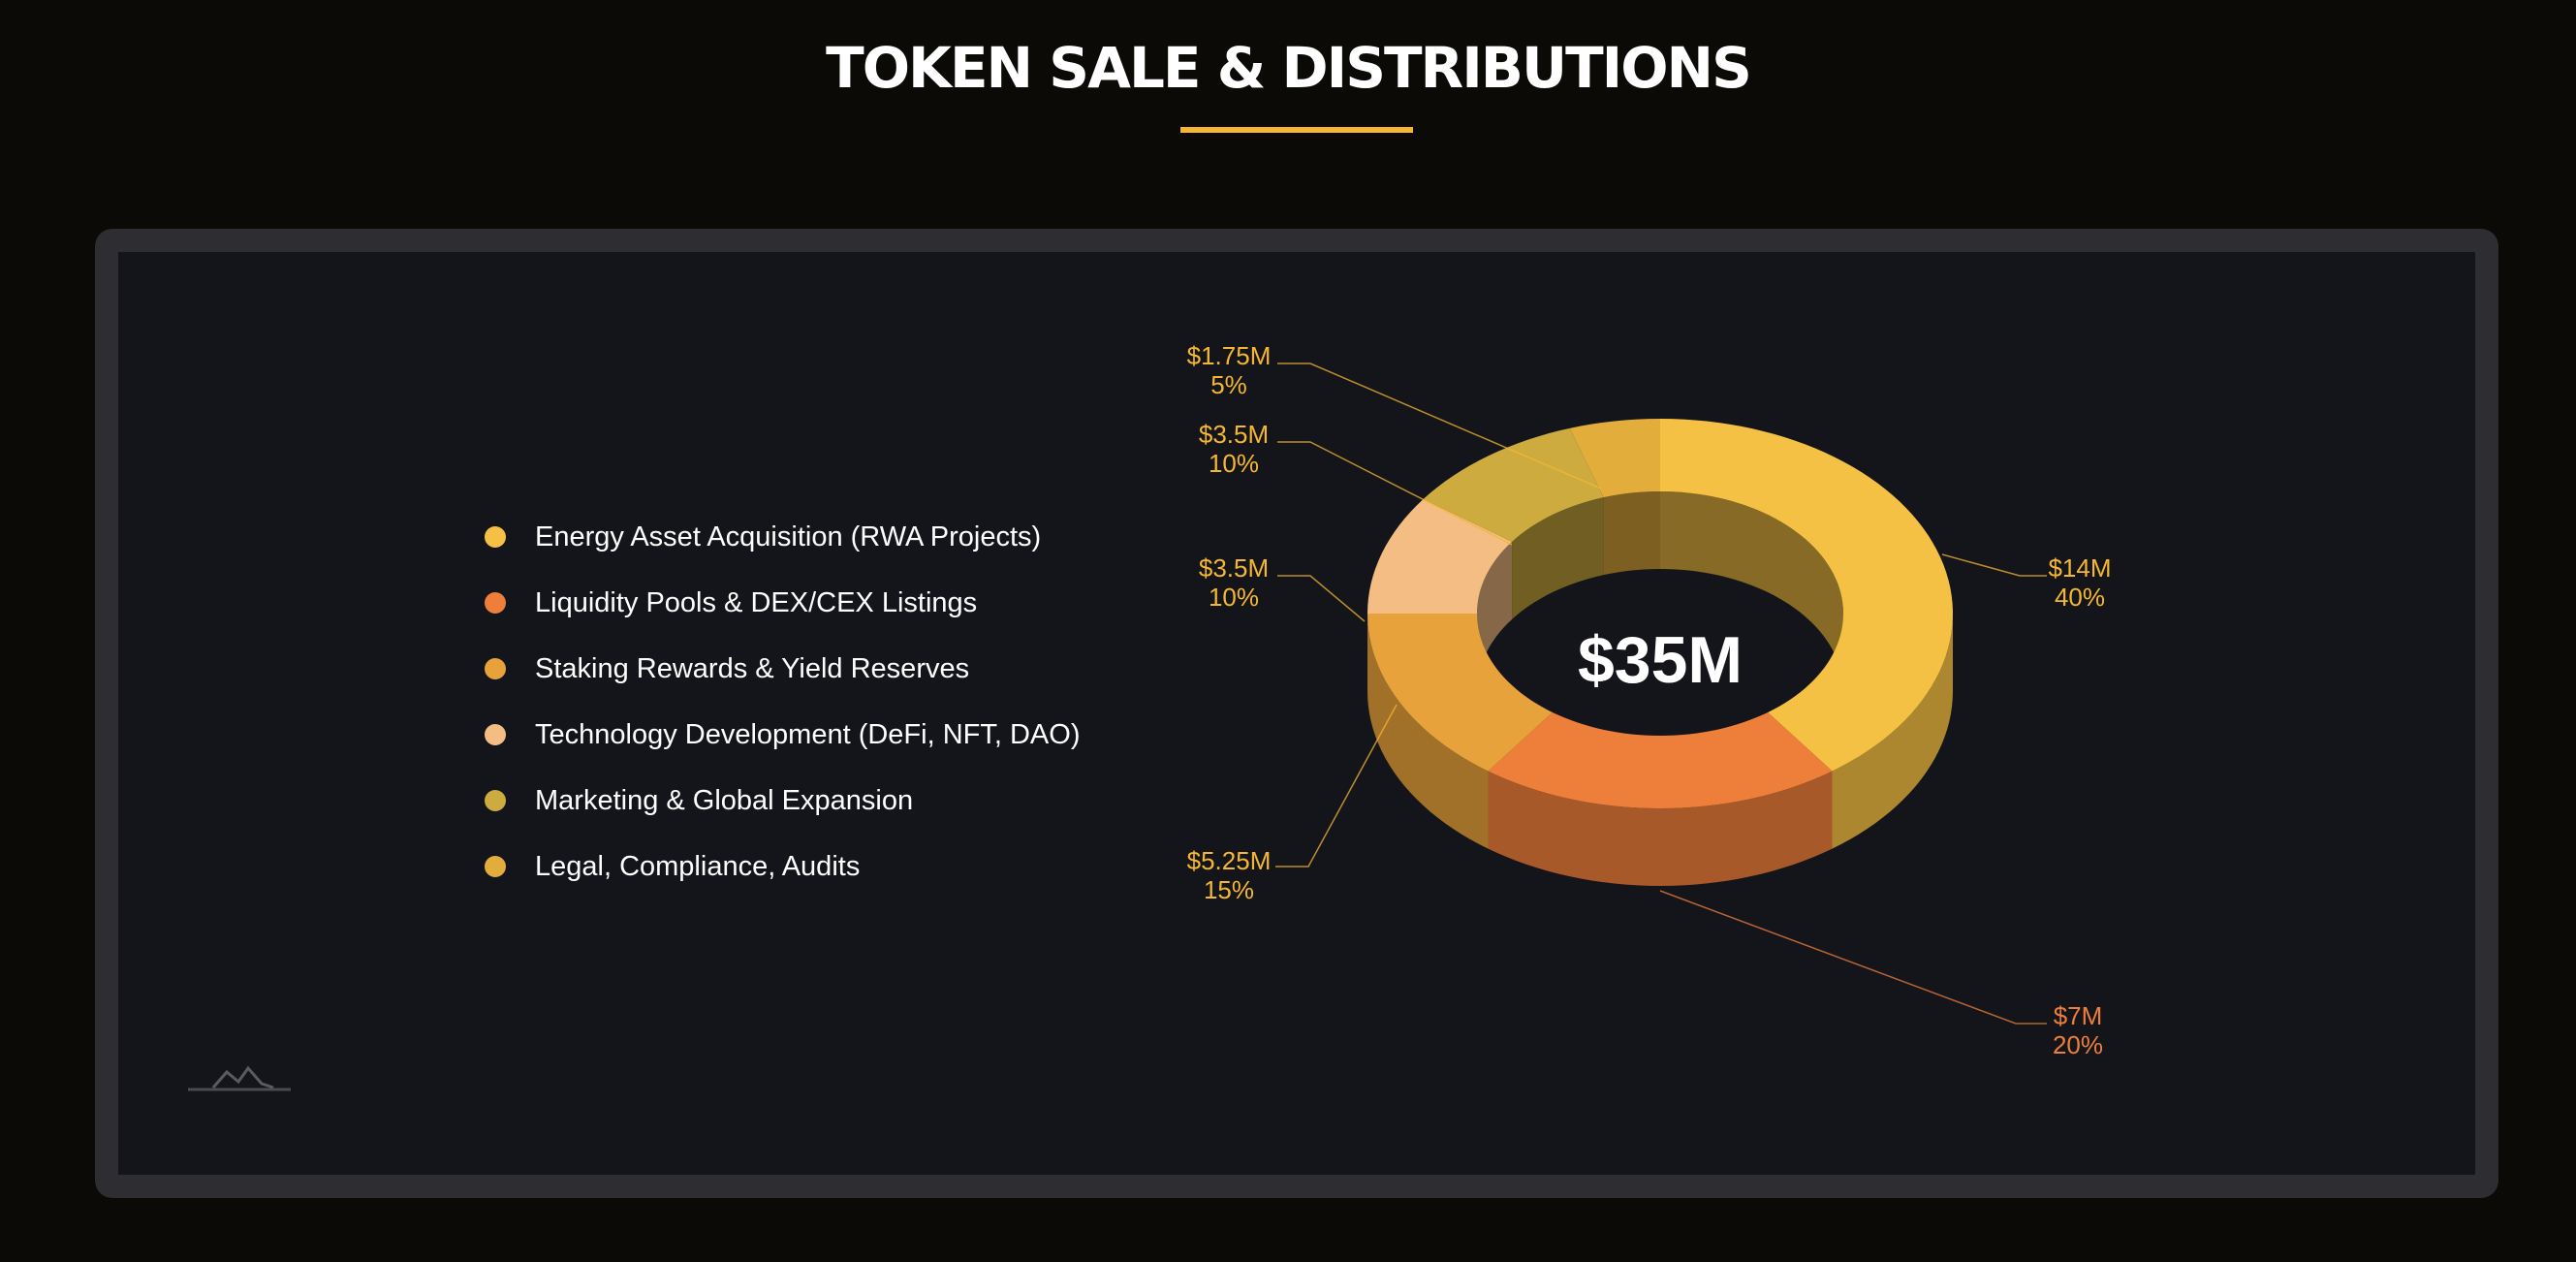  Describe the element at coordinates (724, 800) in the screenshot. I see `legend-label: Marketing & Global Expansion` at that location.